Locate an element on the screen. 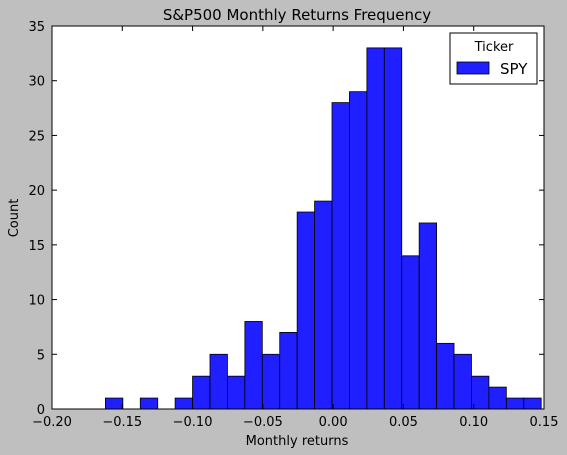 This screenshot has width=567, height=455. legend-swatch-spy is located at coordinates (473, 68).